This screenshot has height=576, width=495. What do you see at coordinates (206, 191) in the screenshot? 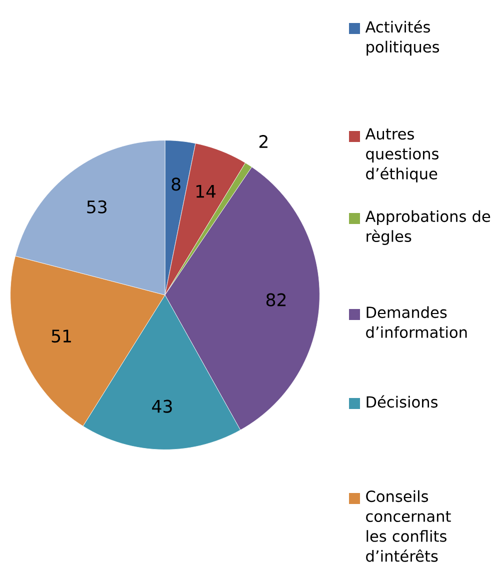
I see `data-label: 14` at bounding box center [206, 191].